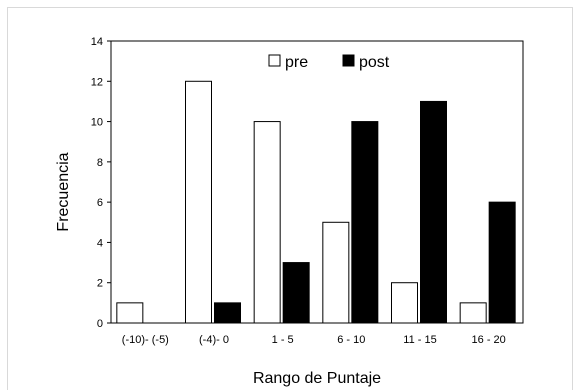 The height and width of the screenshot is (390, 581). I want to click on y-tick-label: 10, so click(97, 123).